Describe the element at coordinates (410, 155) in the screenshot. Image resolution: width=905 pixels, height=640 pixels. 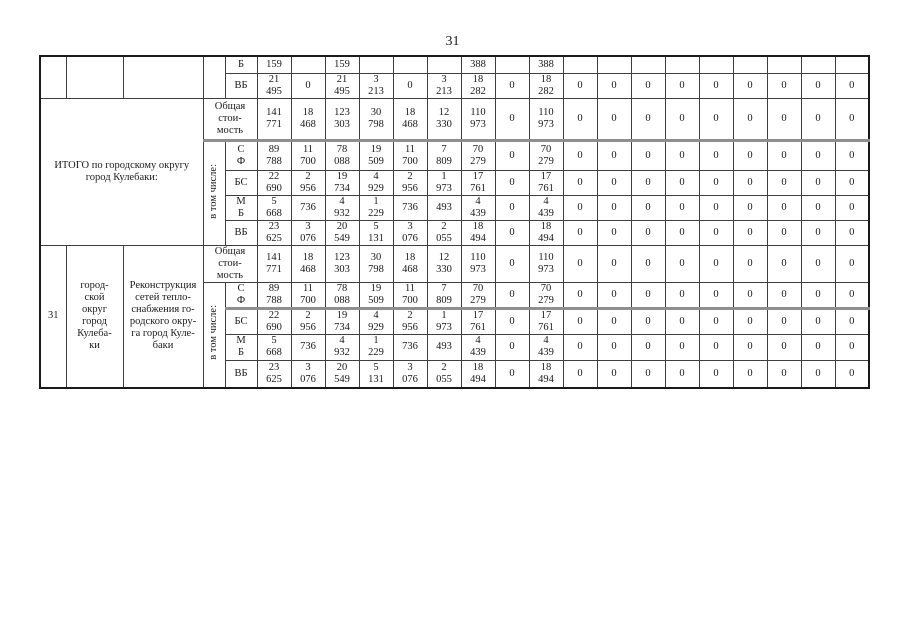
I see `value-cell: 11 700` at that location.